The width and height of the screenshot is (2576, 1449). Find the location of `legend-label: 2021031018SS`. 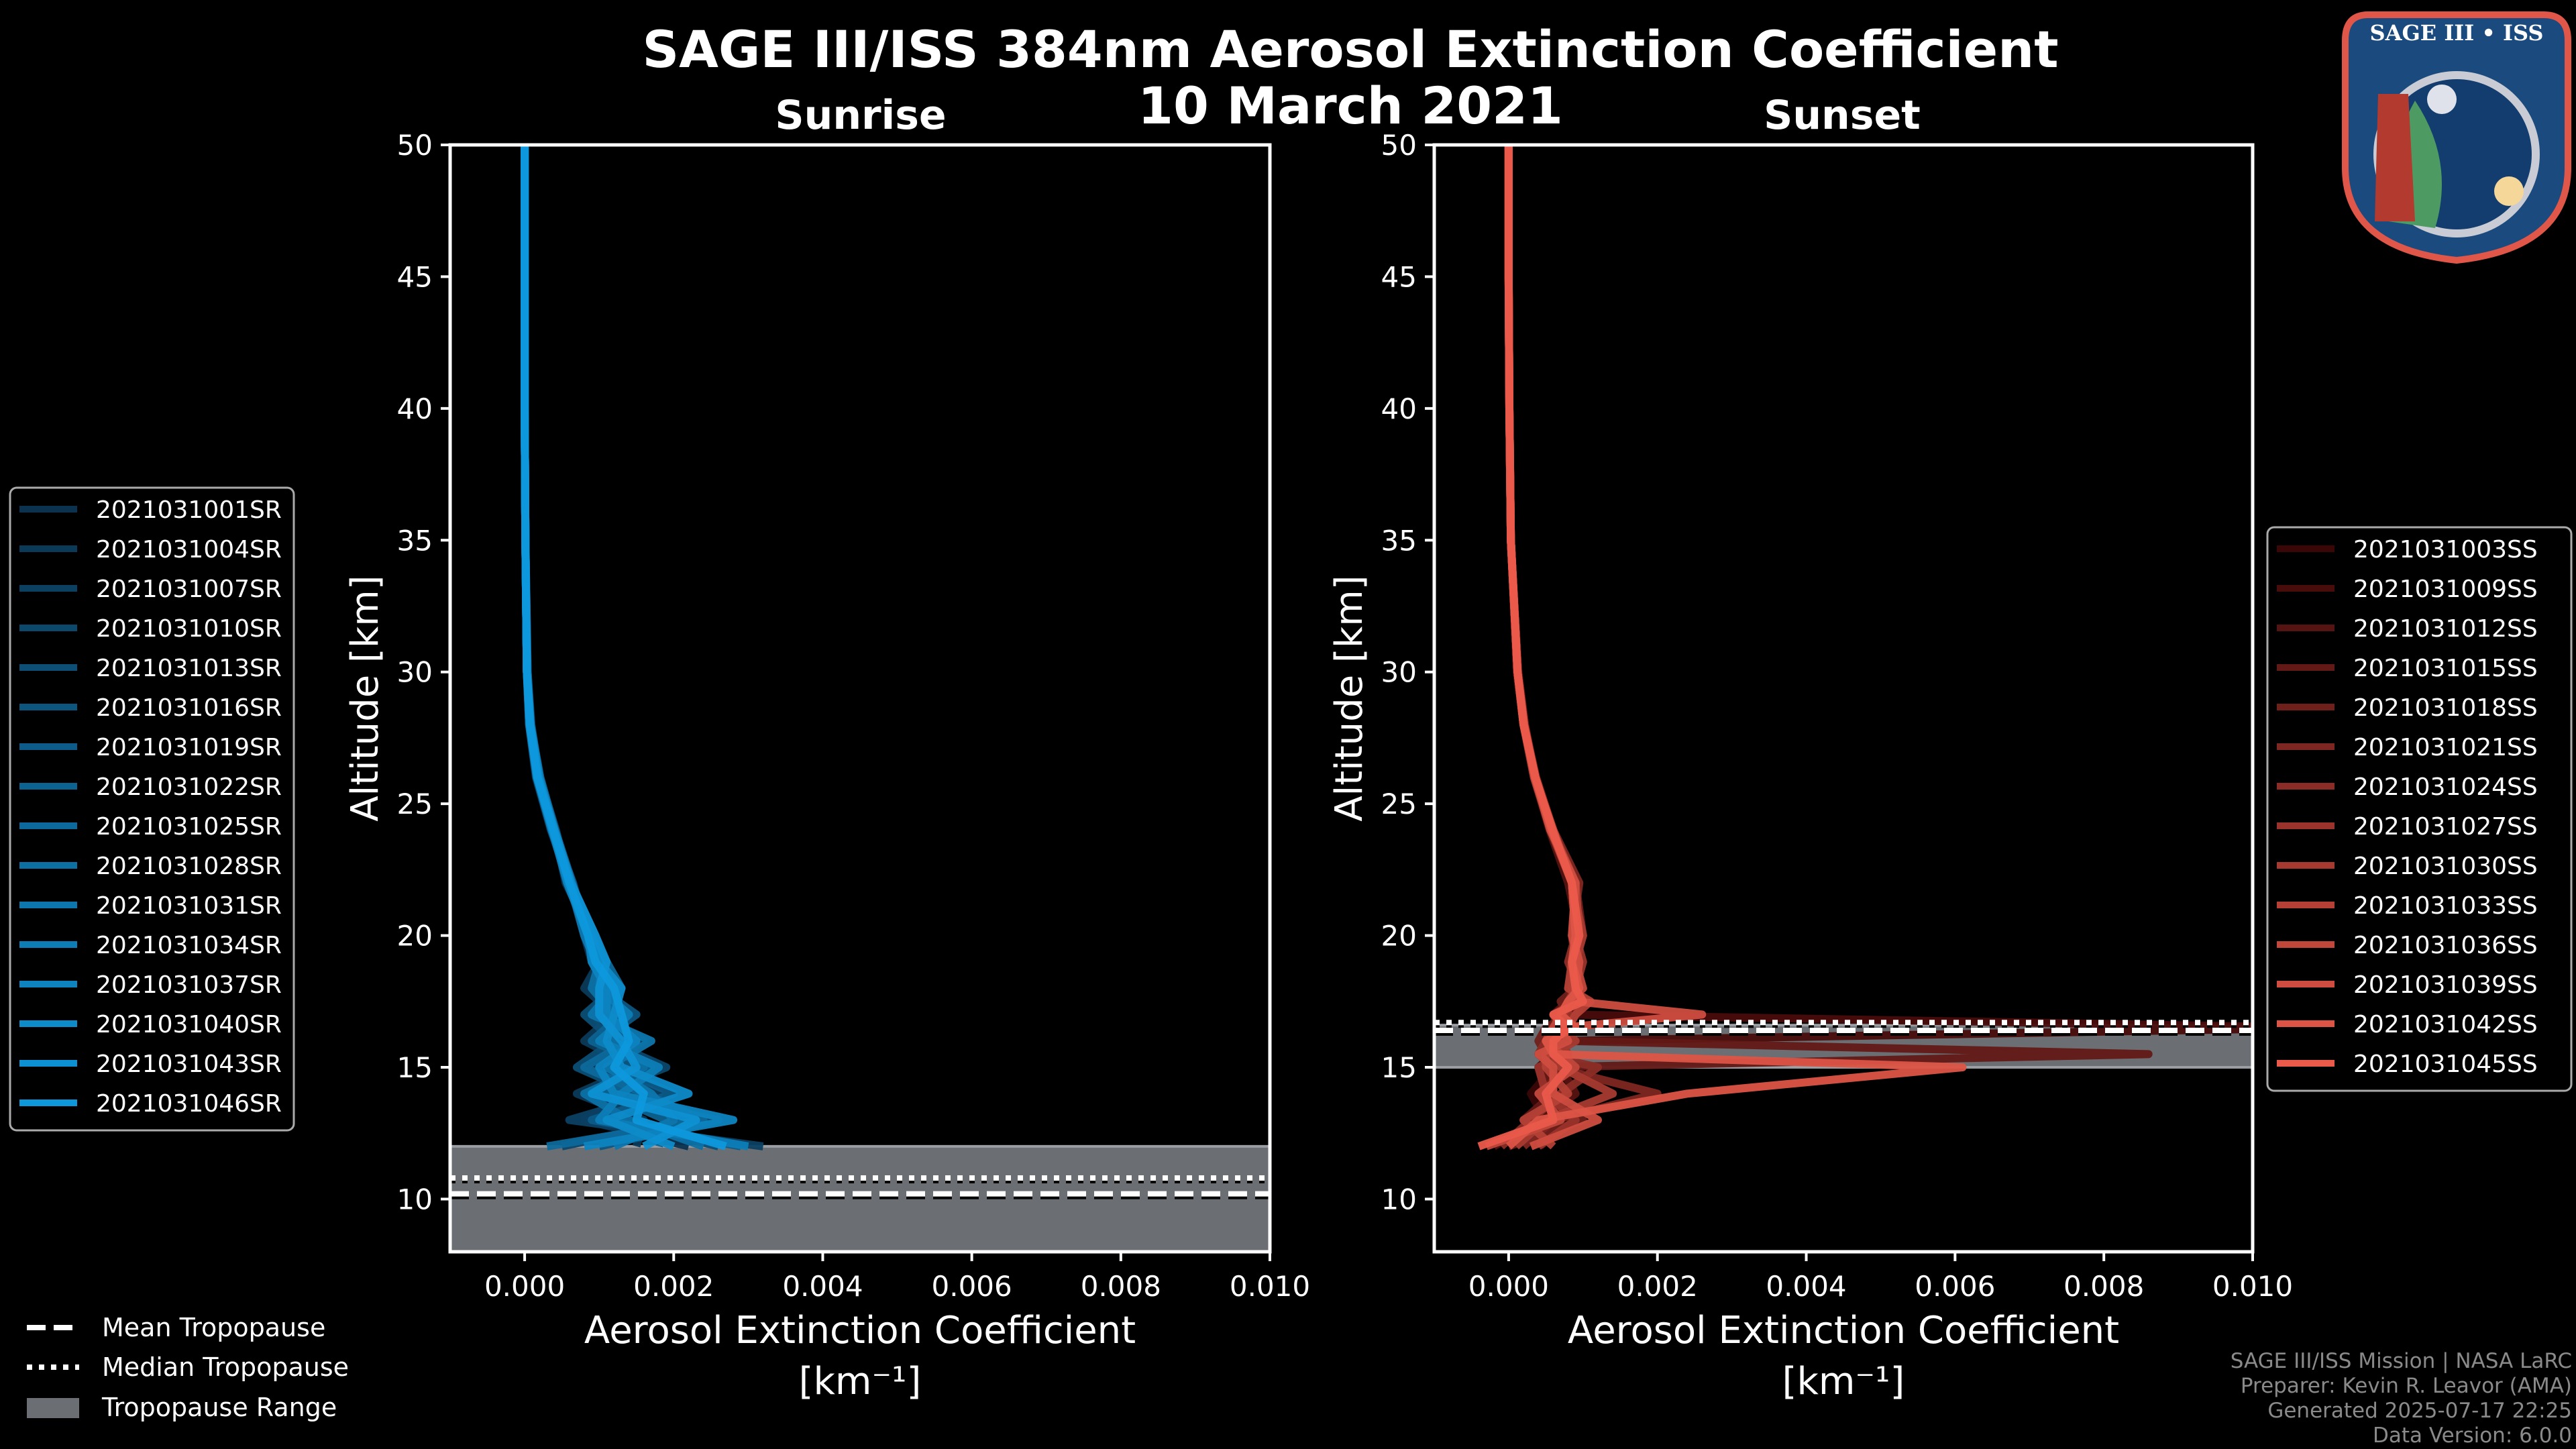

legend-label: 2021031018SS is located at coordinates (2445, 708).